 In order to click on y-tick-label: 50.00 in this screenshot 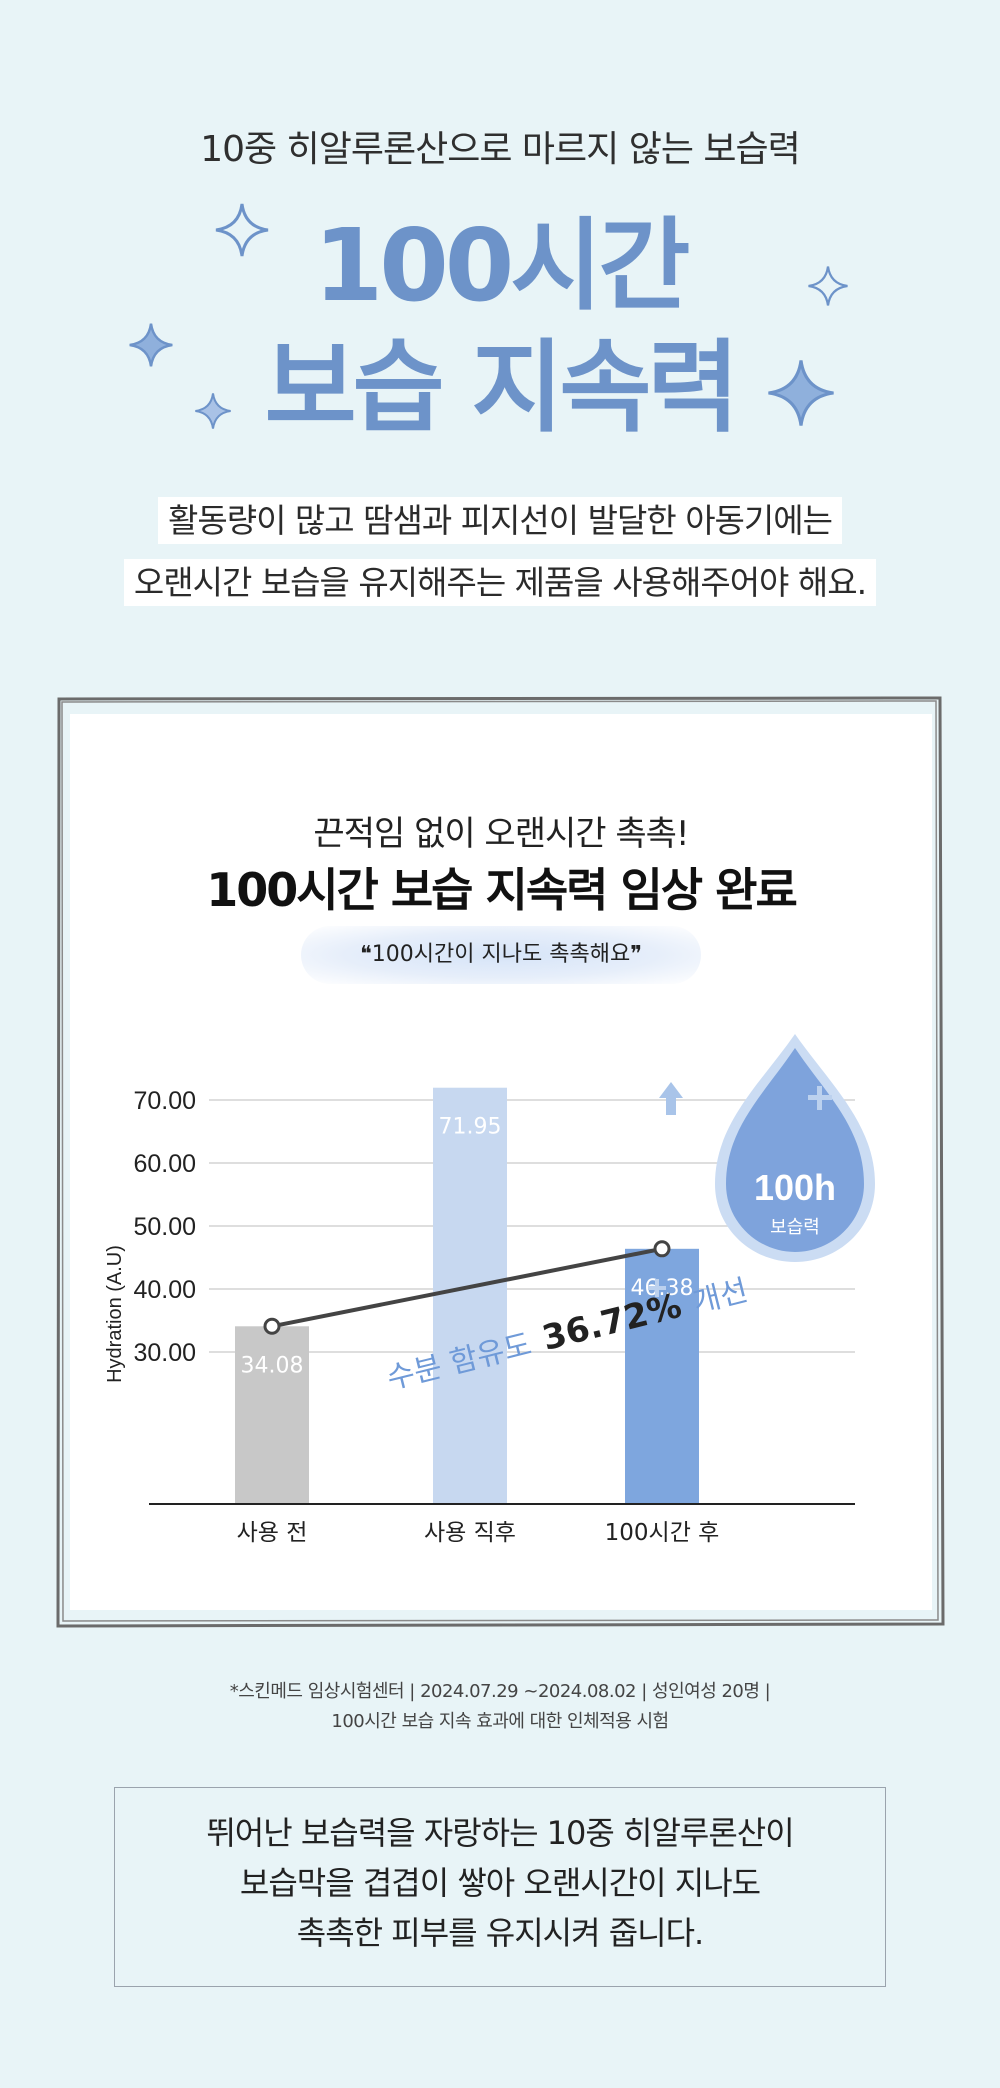, I will do `click(164, 1227)`.